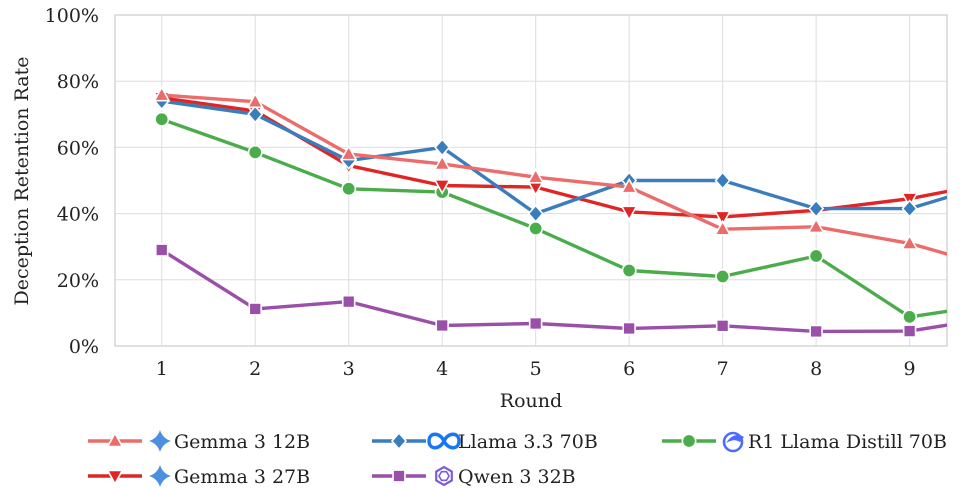 This screenshot has height=488, width=974. I want to click on y-tick-labels: 0% 20% 40% 60% 80% 100%, so click(72, 181).